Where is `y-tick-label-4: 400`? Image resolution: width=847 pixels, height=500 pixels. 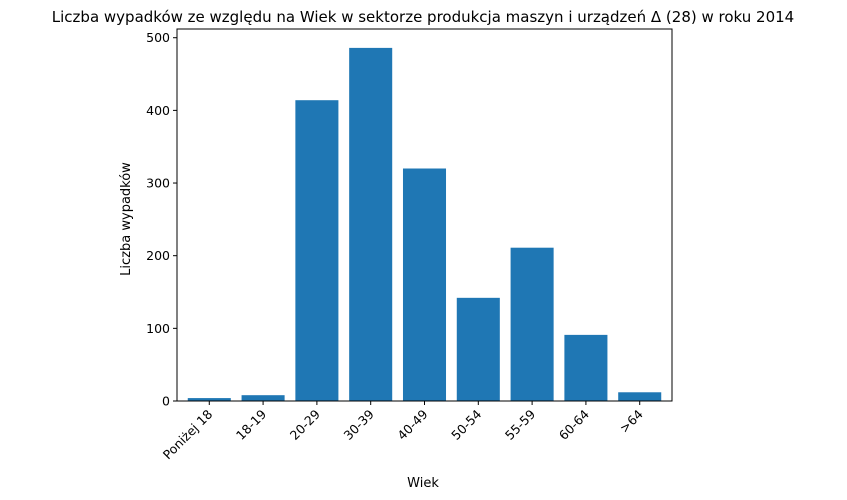 y-tick-label-4: 400 is located at coordinates (158, 110).